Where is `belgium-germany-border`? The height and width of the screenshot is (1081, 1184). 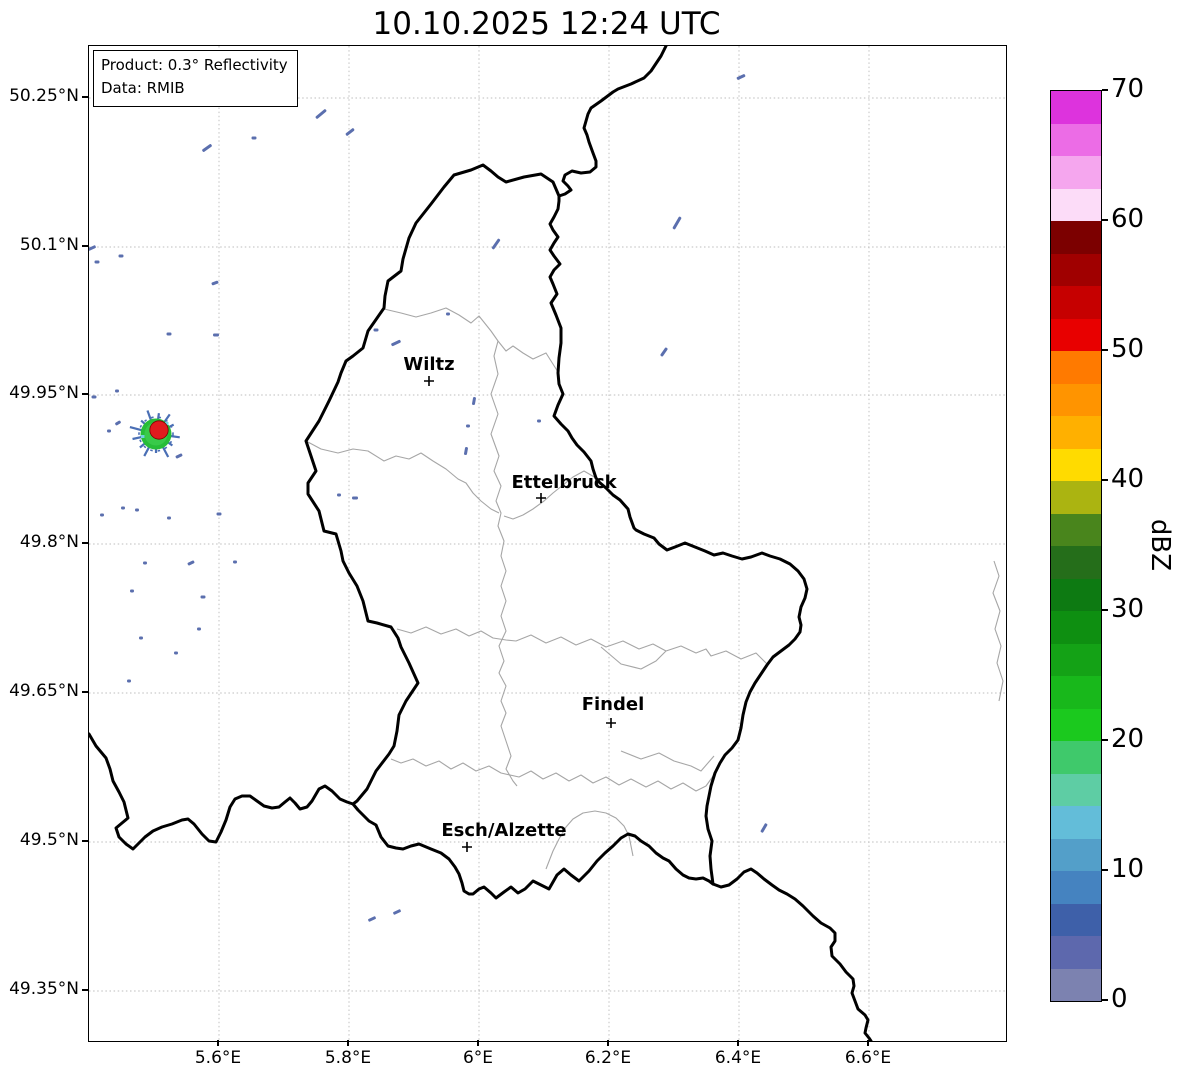
belgium-germany-border is located at coordinates (612, 122).